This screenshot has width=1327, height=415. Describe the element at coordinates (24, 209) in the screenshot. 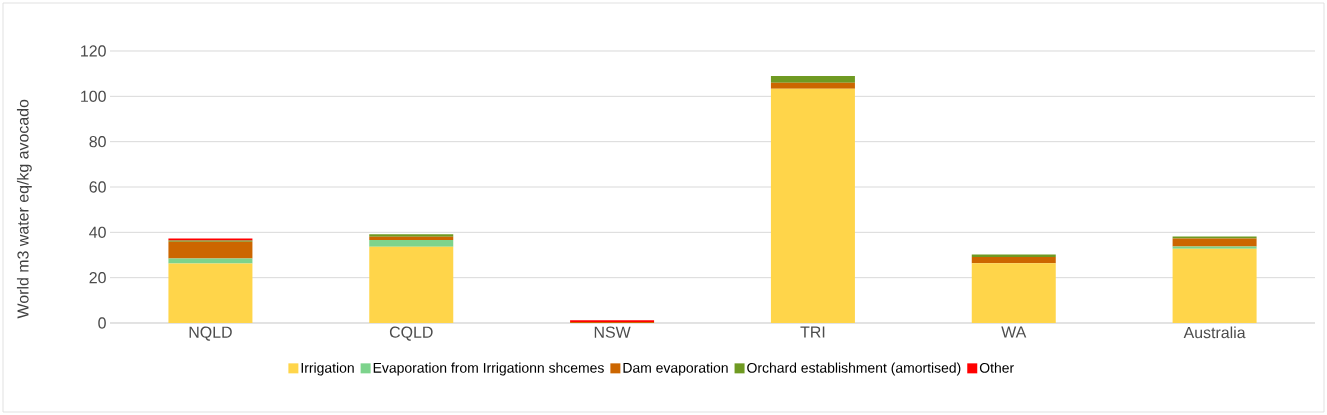

I see `y-axis-title: World m3 water eq/kg avocado` at that location.